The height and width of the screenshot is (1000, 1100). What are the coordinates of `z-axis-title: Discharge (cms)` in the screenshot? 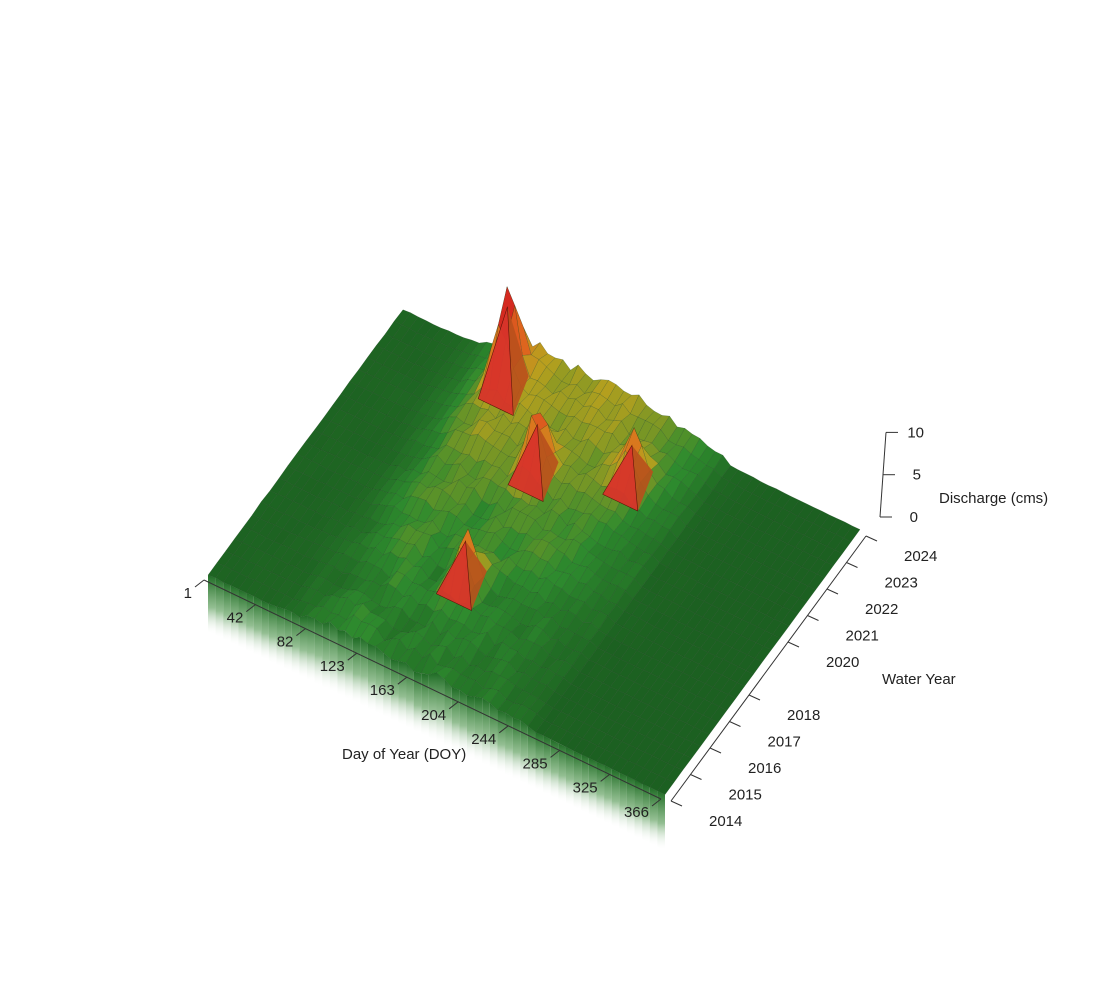 It's located at (993, 498).